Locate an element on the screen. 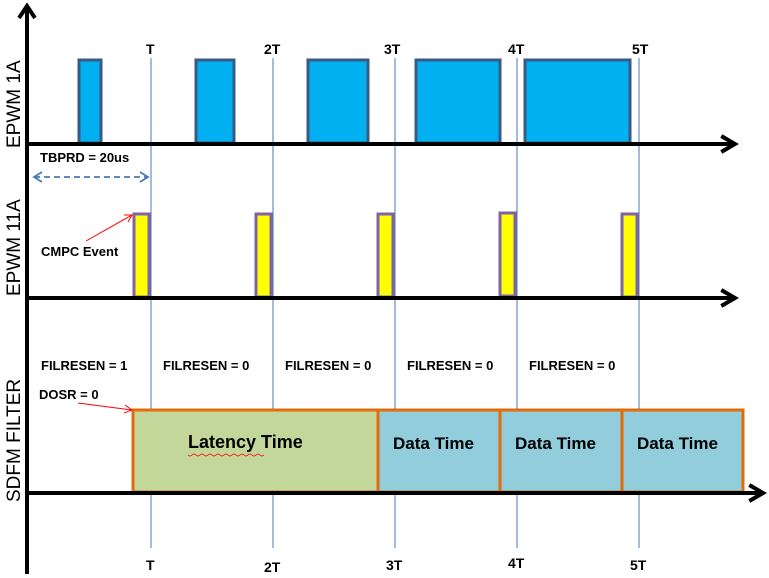 Image resolution: width=769 pixels, height=578 pixels. time-label-3T-bottom: 3T is located at coordinates (394, 565).